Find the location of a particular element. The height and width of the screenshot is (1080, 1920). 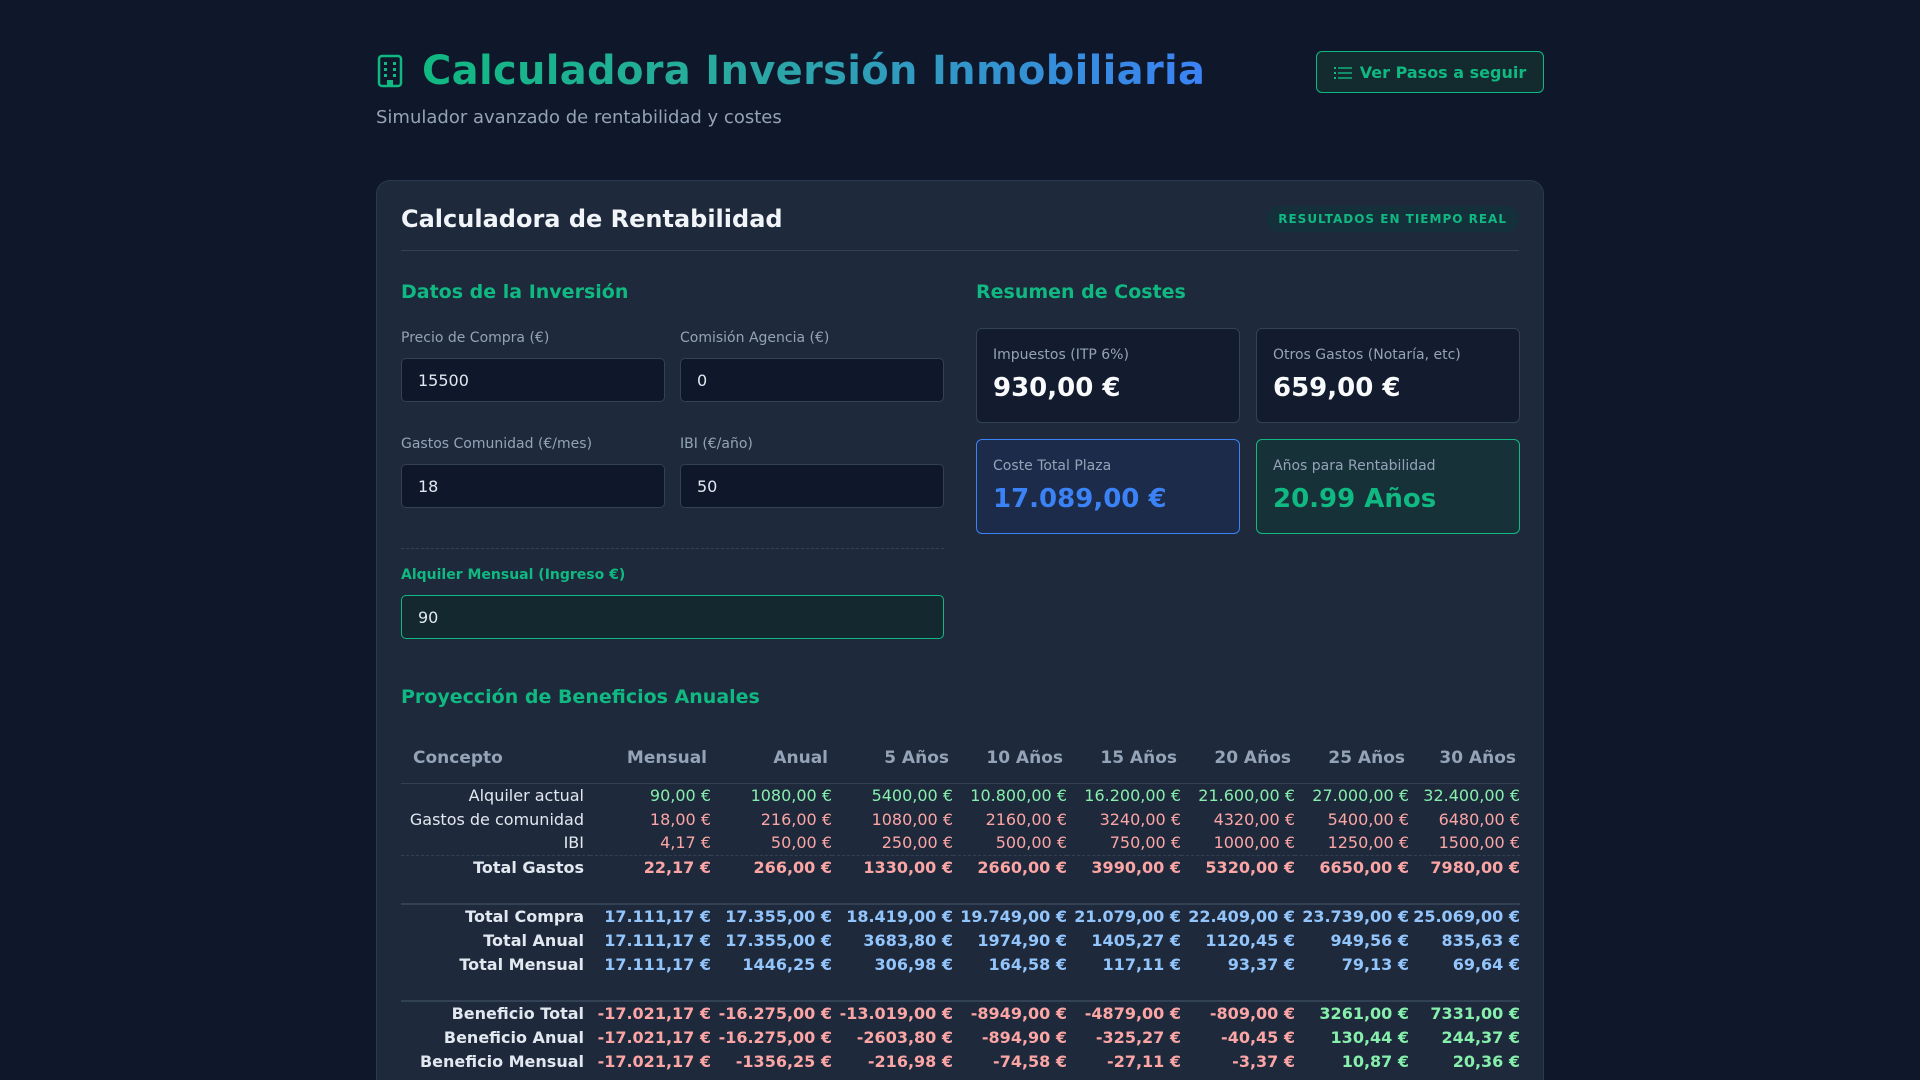

table-cell: 22,17 € is located at coordinates (650, 866).